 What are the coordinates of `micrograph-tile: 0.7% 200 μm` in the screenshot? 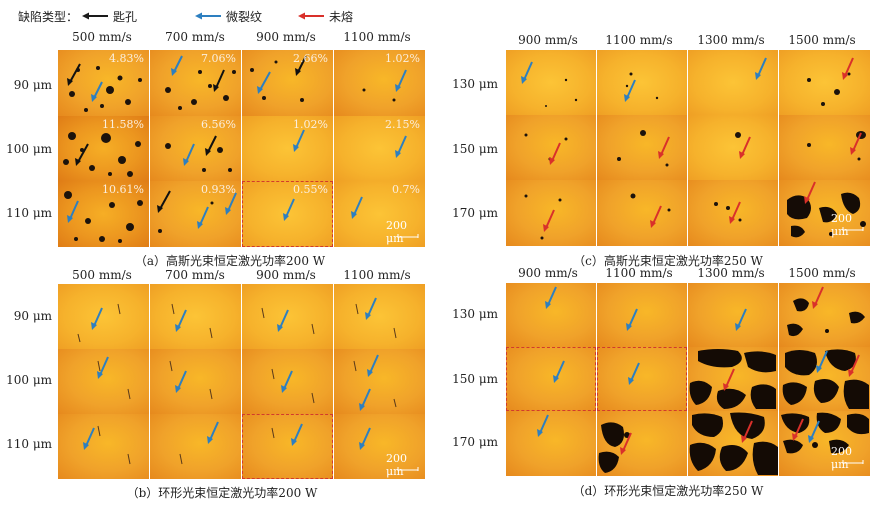 It's located at (379, 214).